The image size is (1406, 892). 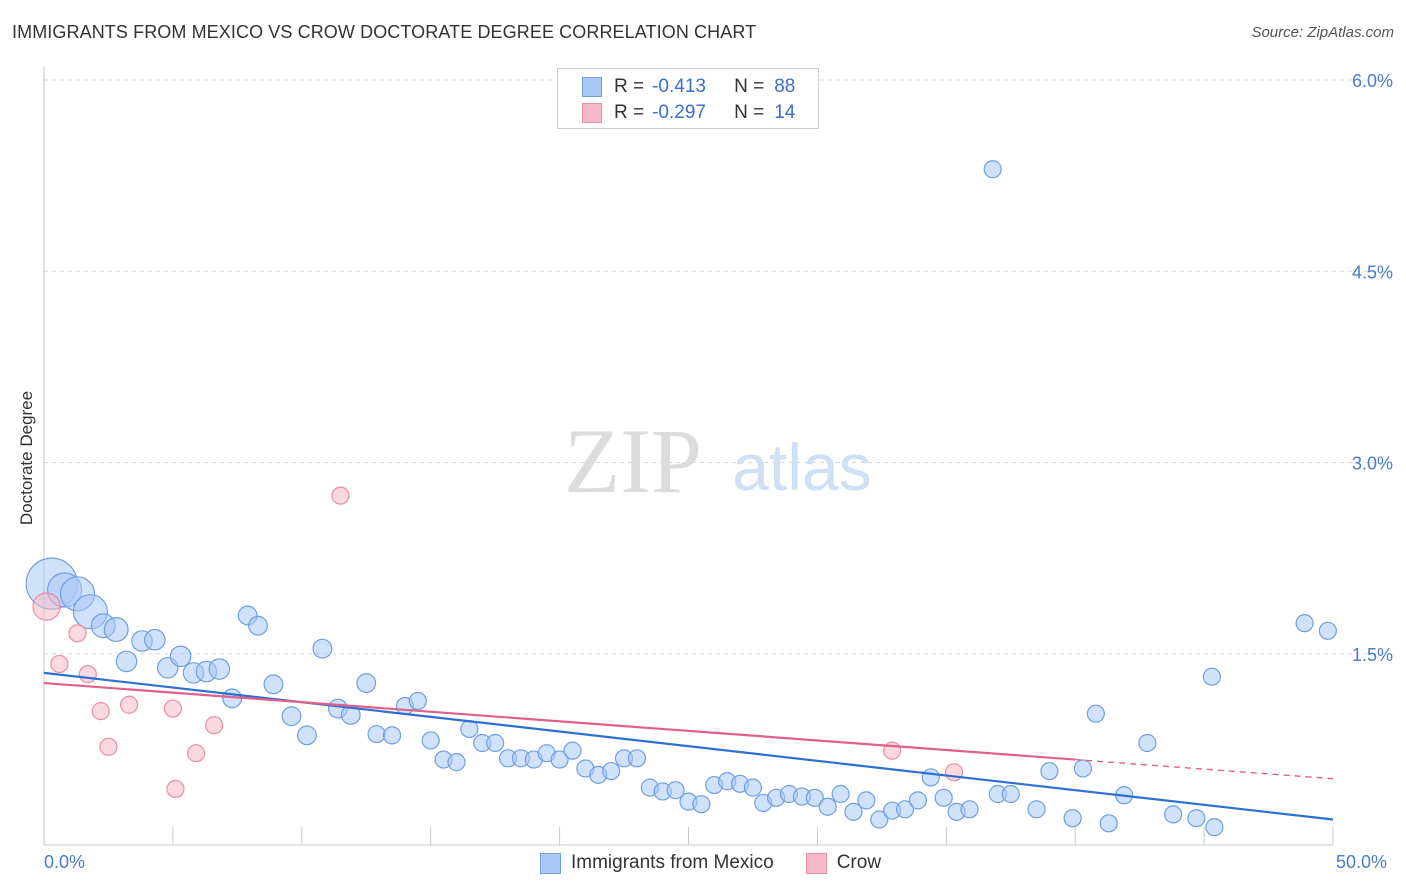 I want to click on y-tick-label: 6.0%, so click(x=1372, y=81).